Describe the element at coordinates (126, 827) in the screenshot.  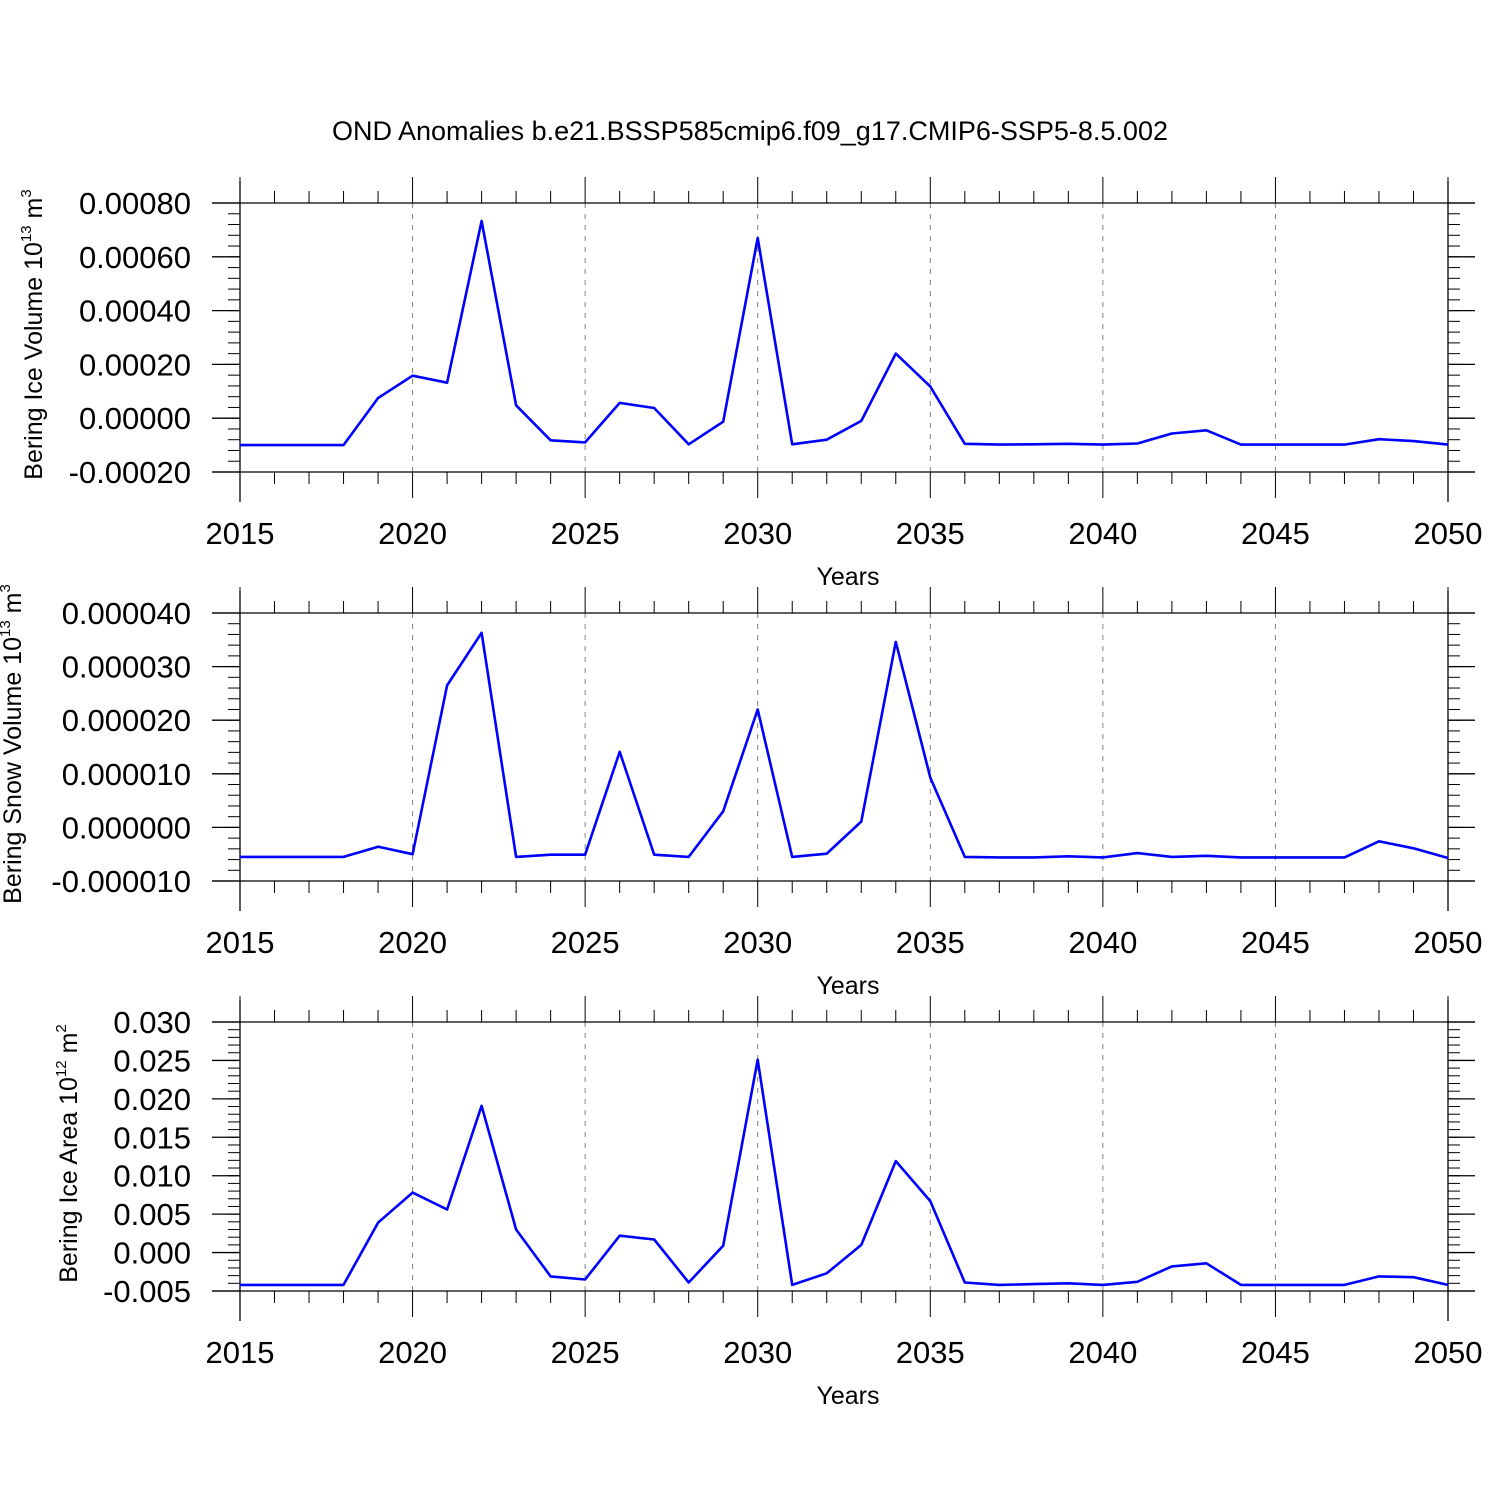
I see `y-tick-label: 0.000000` at that location.